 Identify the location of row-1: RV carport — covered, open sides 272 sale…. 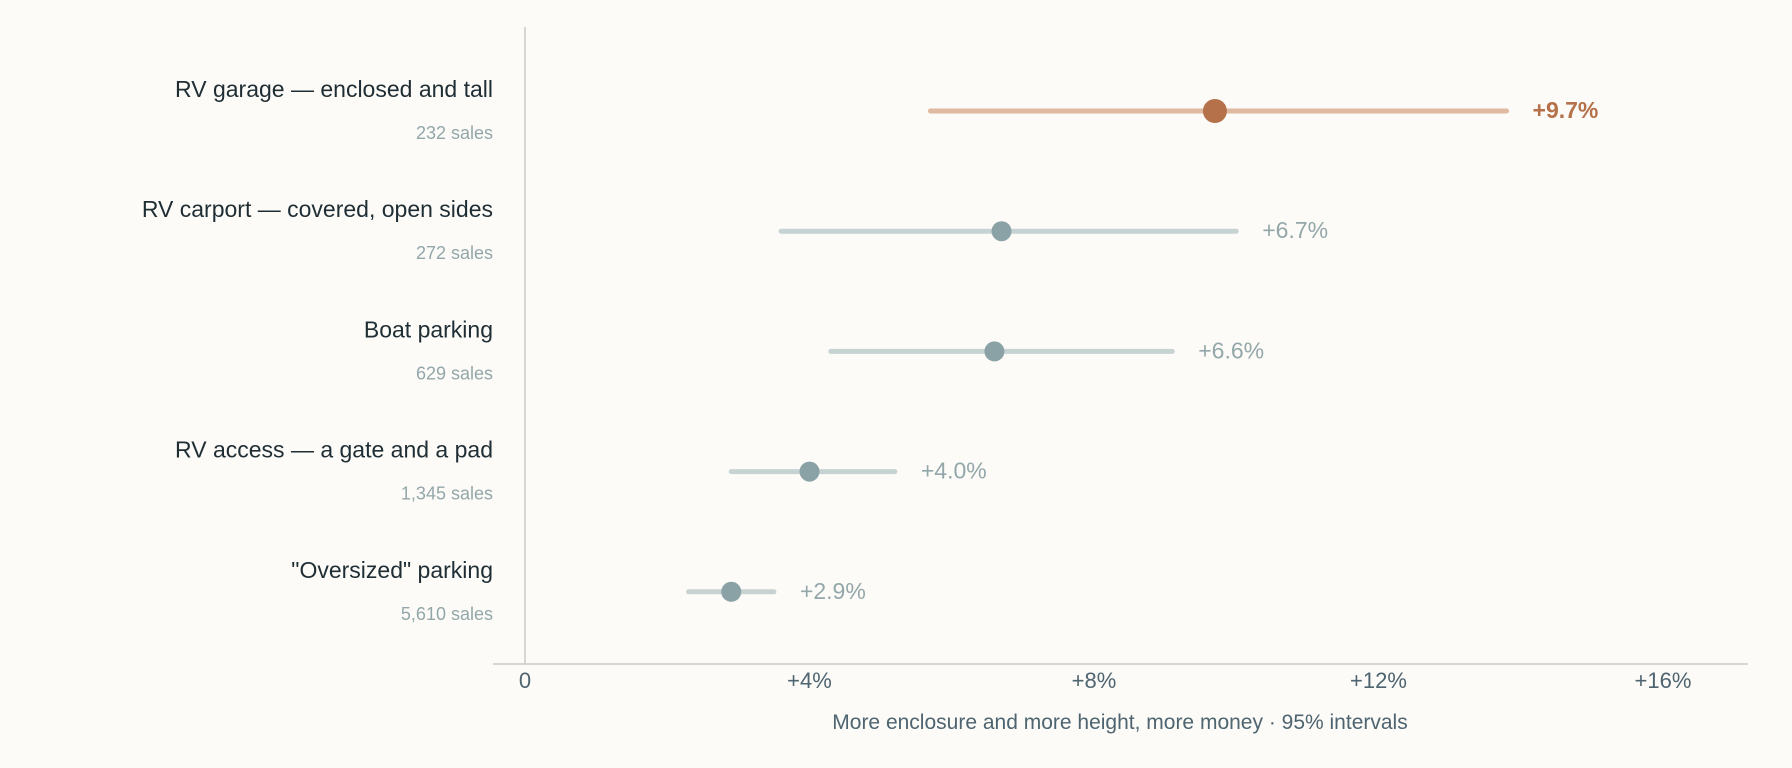
(735, 229).